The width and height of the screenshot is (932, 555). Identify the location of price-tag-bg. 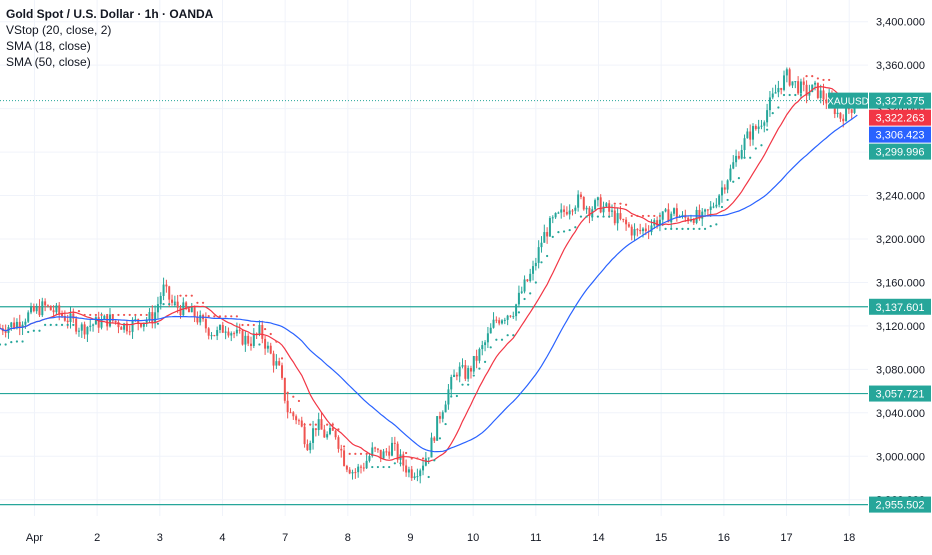
(900, 100).